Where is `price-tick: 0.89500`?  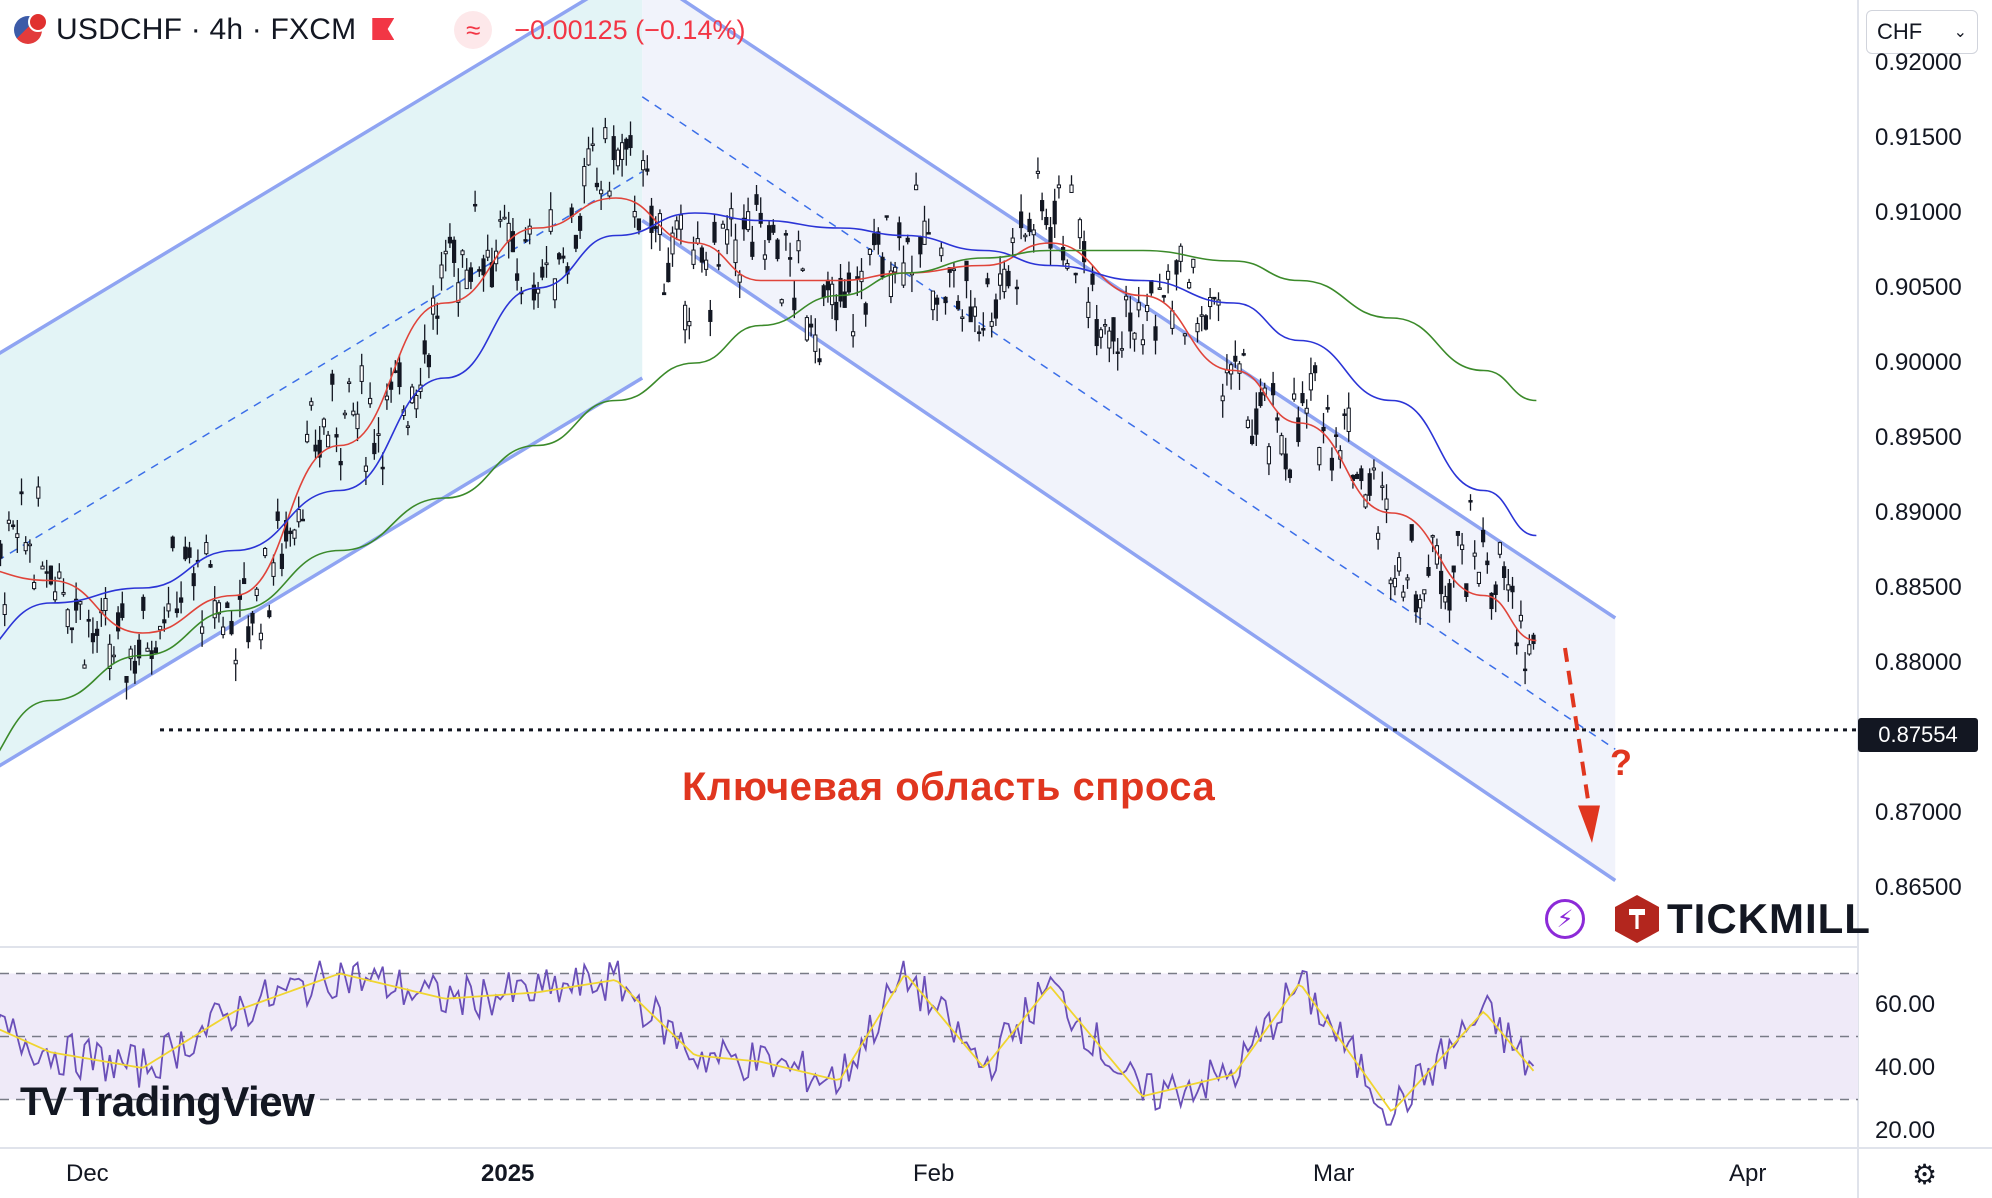 price-tick: 0.89500 is located at coordinates (1918, 437).